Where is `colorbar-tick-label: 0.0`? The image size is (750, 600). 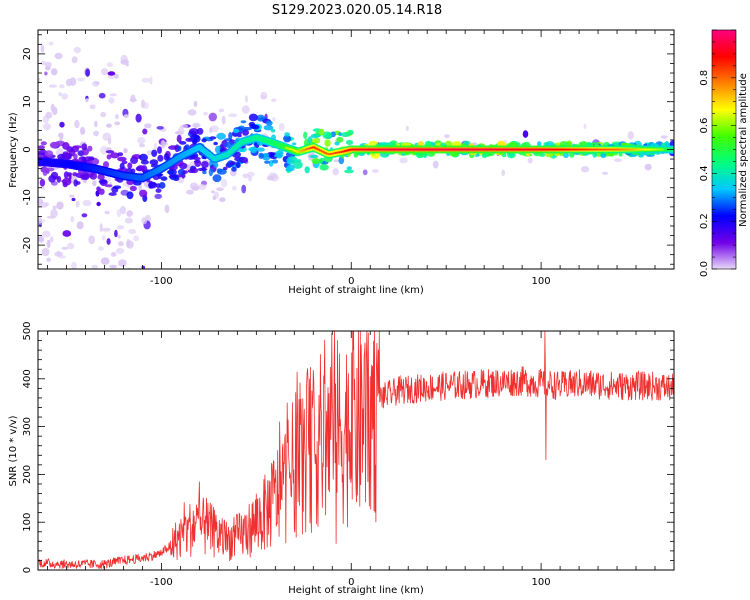 colorbar-tick-label: 0.0 is located at coordinates (704, 269).